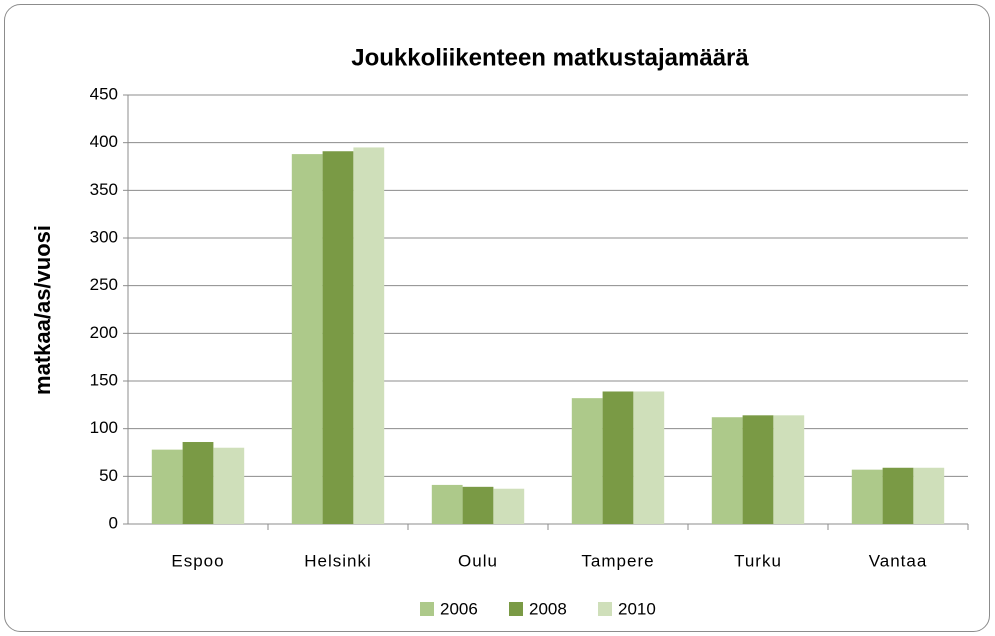  Describe the element at coordinates (550, 57) in the screenshot. I see `chart-title: Joukkoliikenteen matkustajamäärä` at that location.